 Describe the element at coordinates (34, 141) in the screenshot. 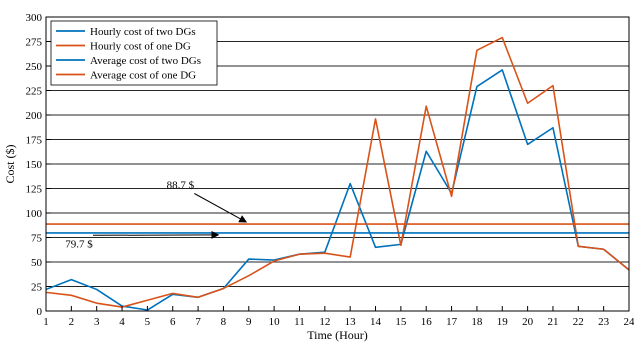

I see `y-tick-label: 175` at that location.